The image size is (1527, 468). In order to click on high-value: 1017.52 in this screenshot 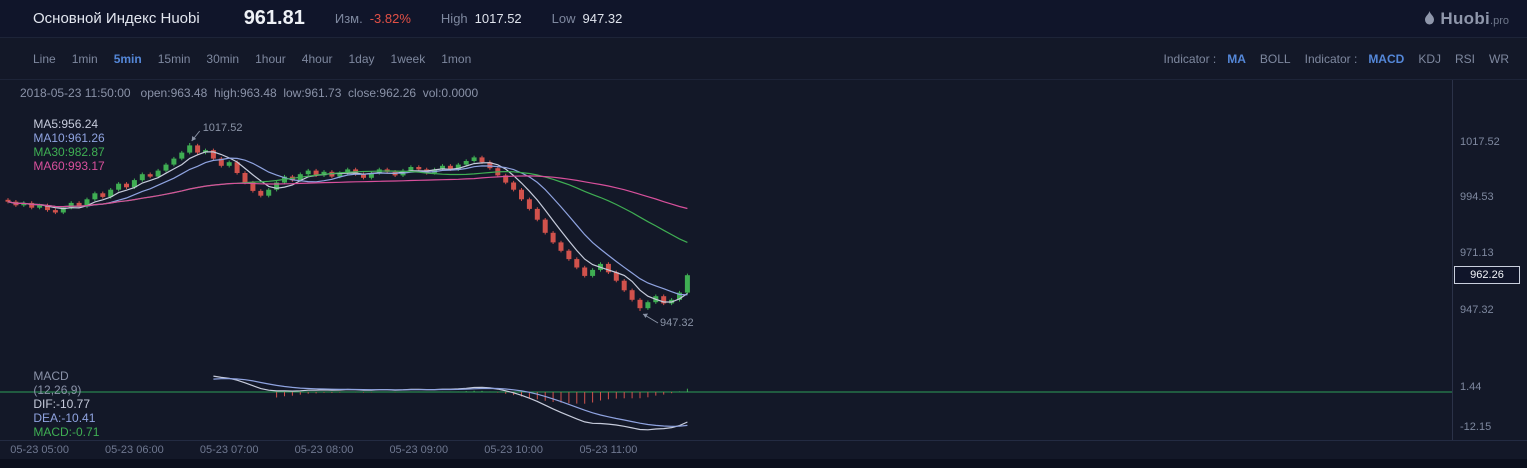, I will do `click(498, 18)`.